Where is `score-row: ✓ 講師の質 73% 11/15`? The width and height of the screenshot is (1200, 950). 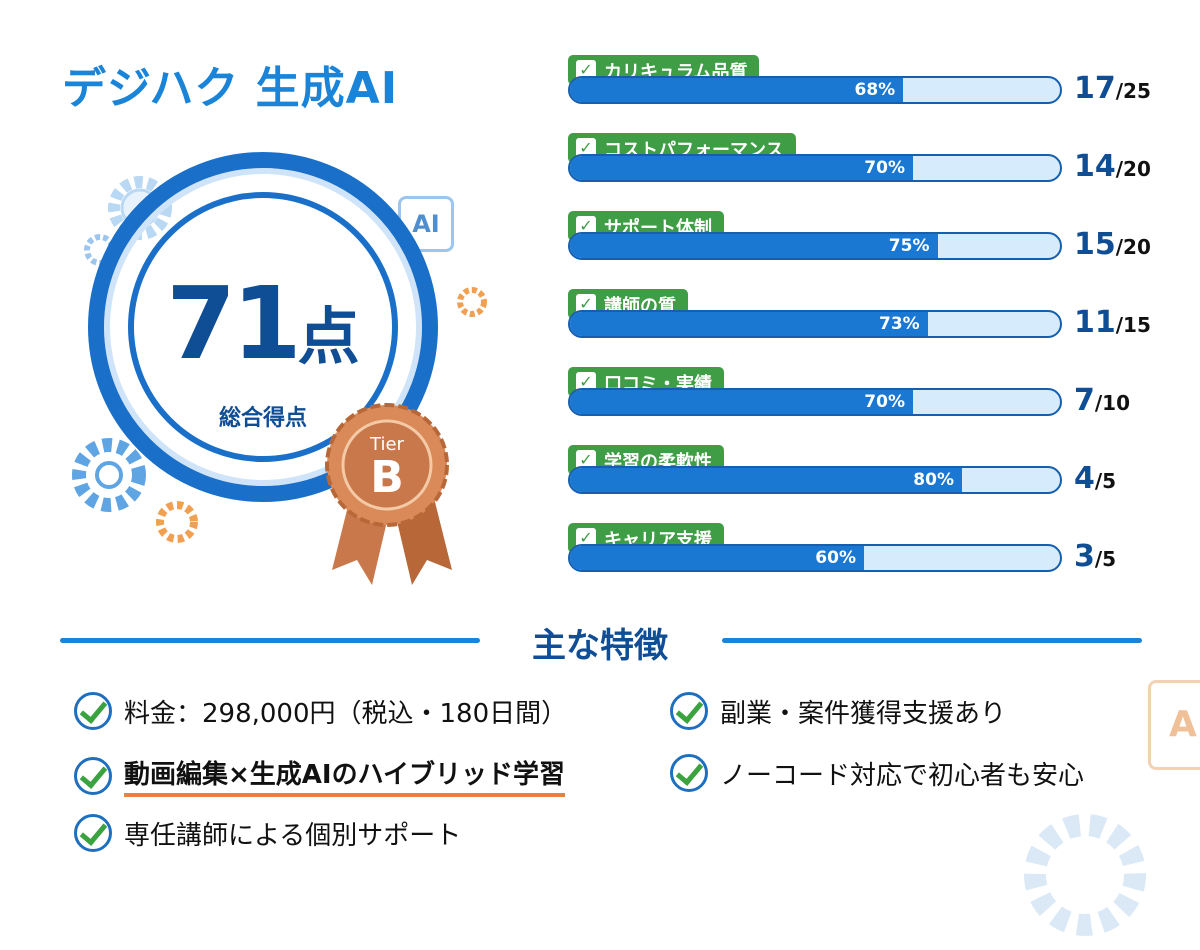
score-row: ✓ 講師の質 73% 11/15 is located at coordinates (868, 327).